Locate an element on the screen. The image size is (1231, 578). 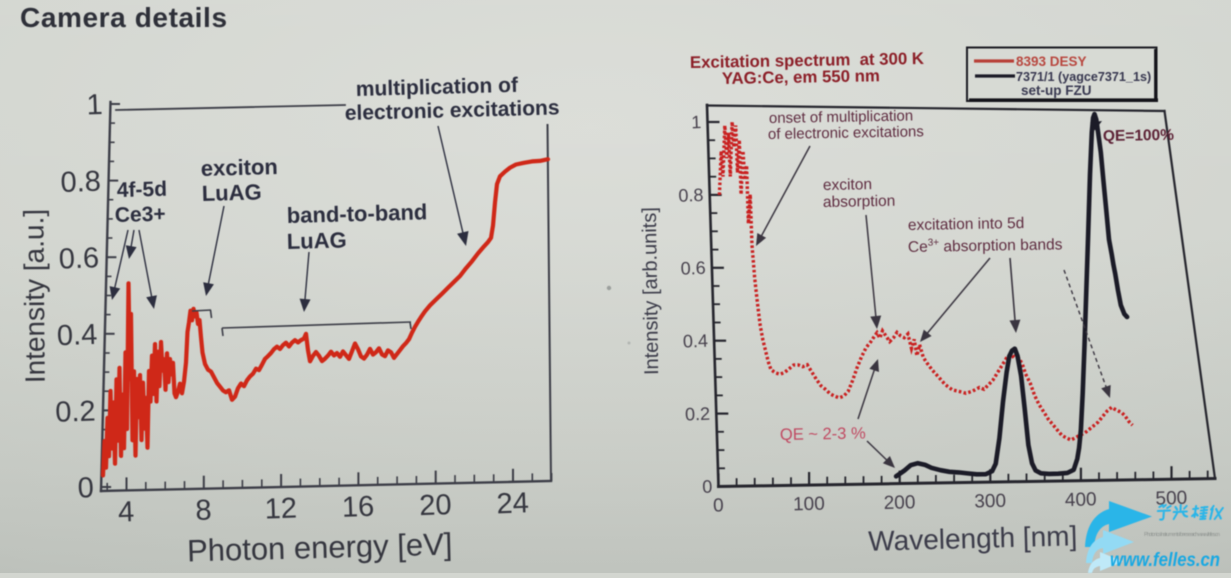
svg-text: YAG:Ce, em 550 nm is located at coordinates (801, 77).